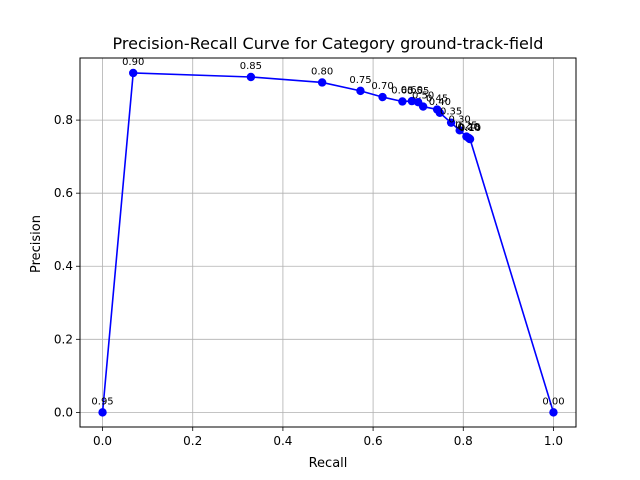 The height and width of the screenshot is (480, 640). Describe the element at coordinates (553, 401) in the screenshot. I see `threshold-label: 0.00` at that location.